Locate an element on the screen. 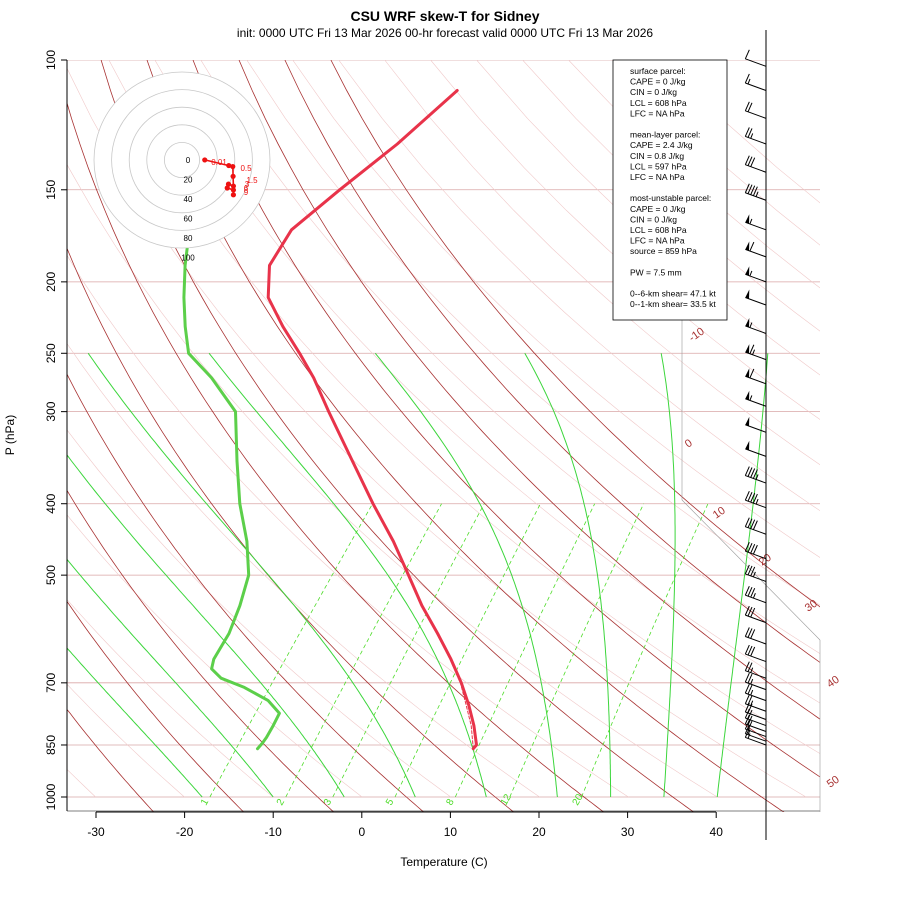 The image size is (900, 900). y-axis-label: P (hPa) is located at coordinates (10, 435).